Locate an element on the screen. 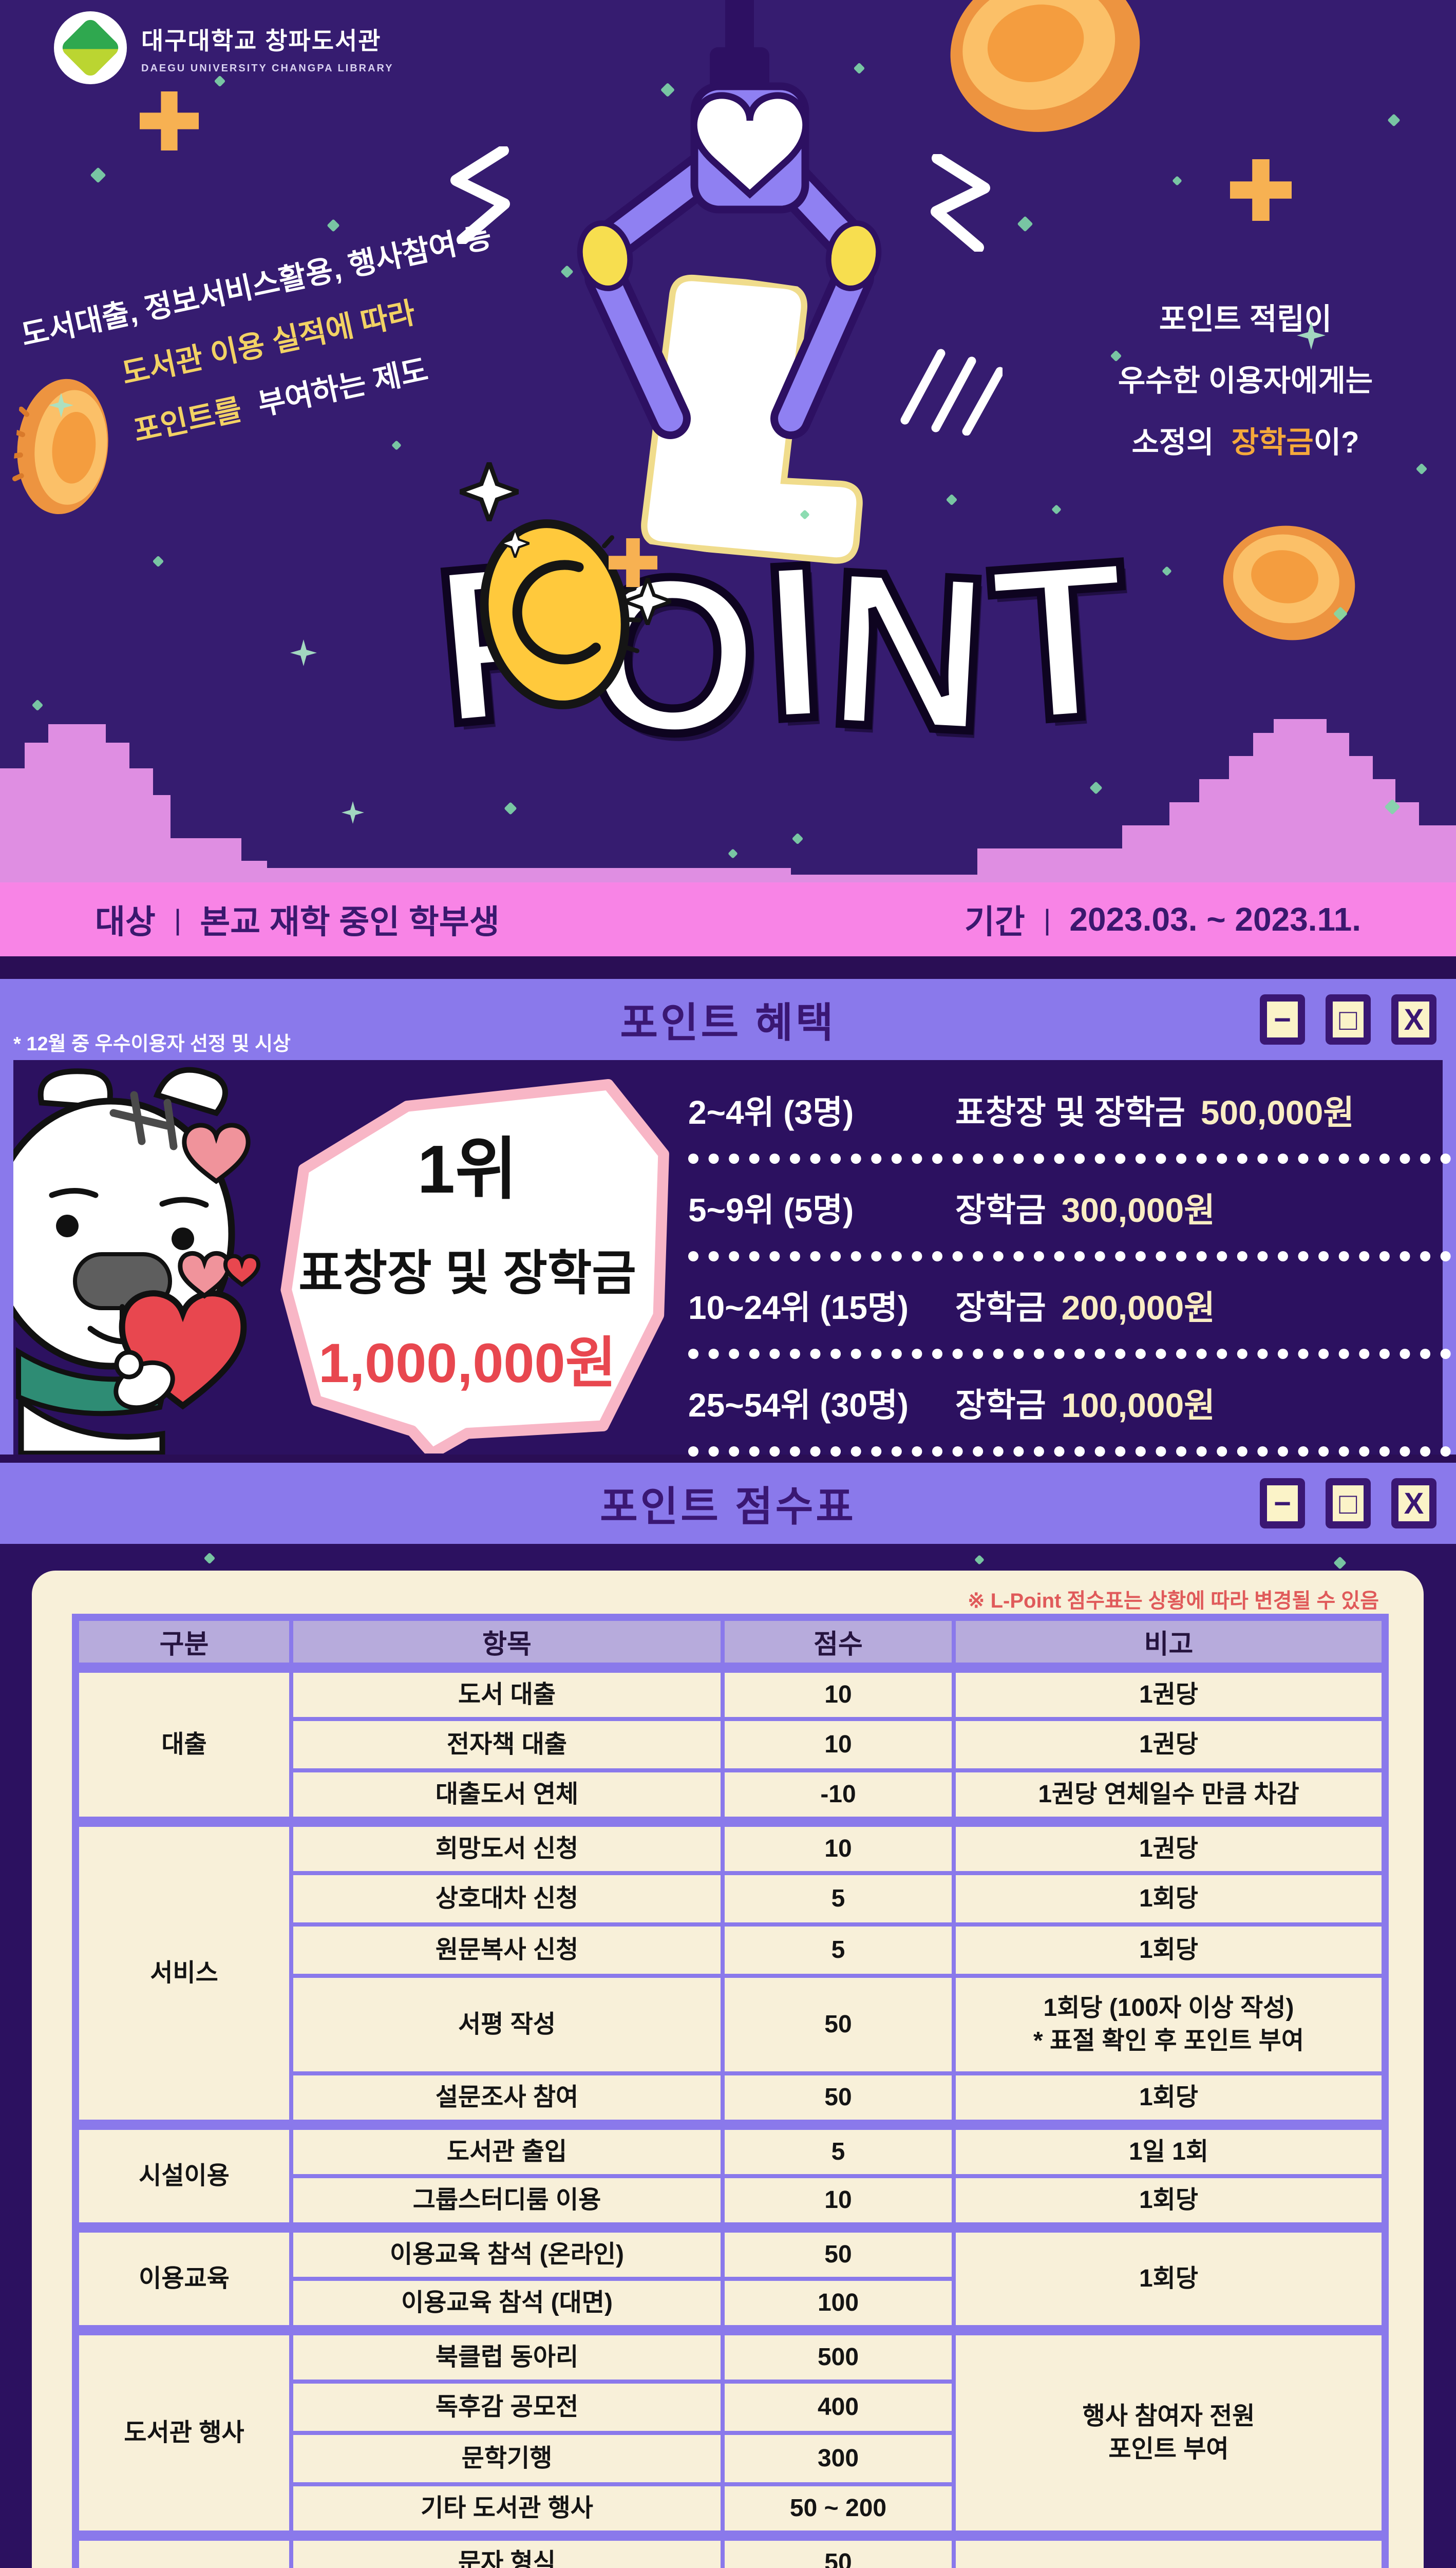 Image resolution: width=1456 pixels, height=2568 pixels. tagline-line: 포인트 적립이 is located at coordinates (1245, 319).